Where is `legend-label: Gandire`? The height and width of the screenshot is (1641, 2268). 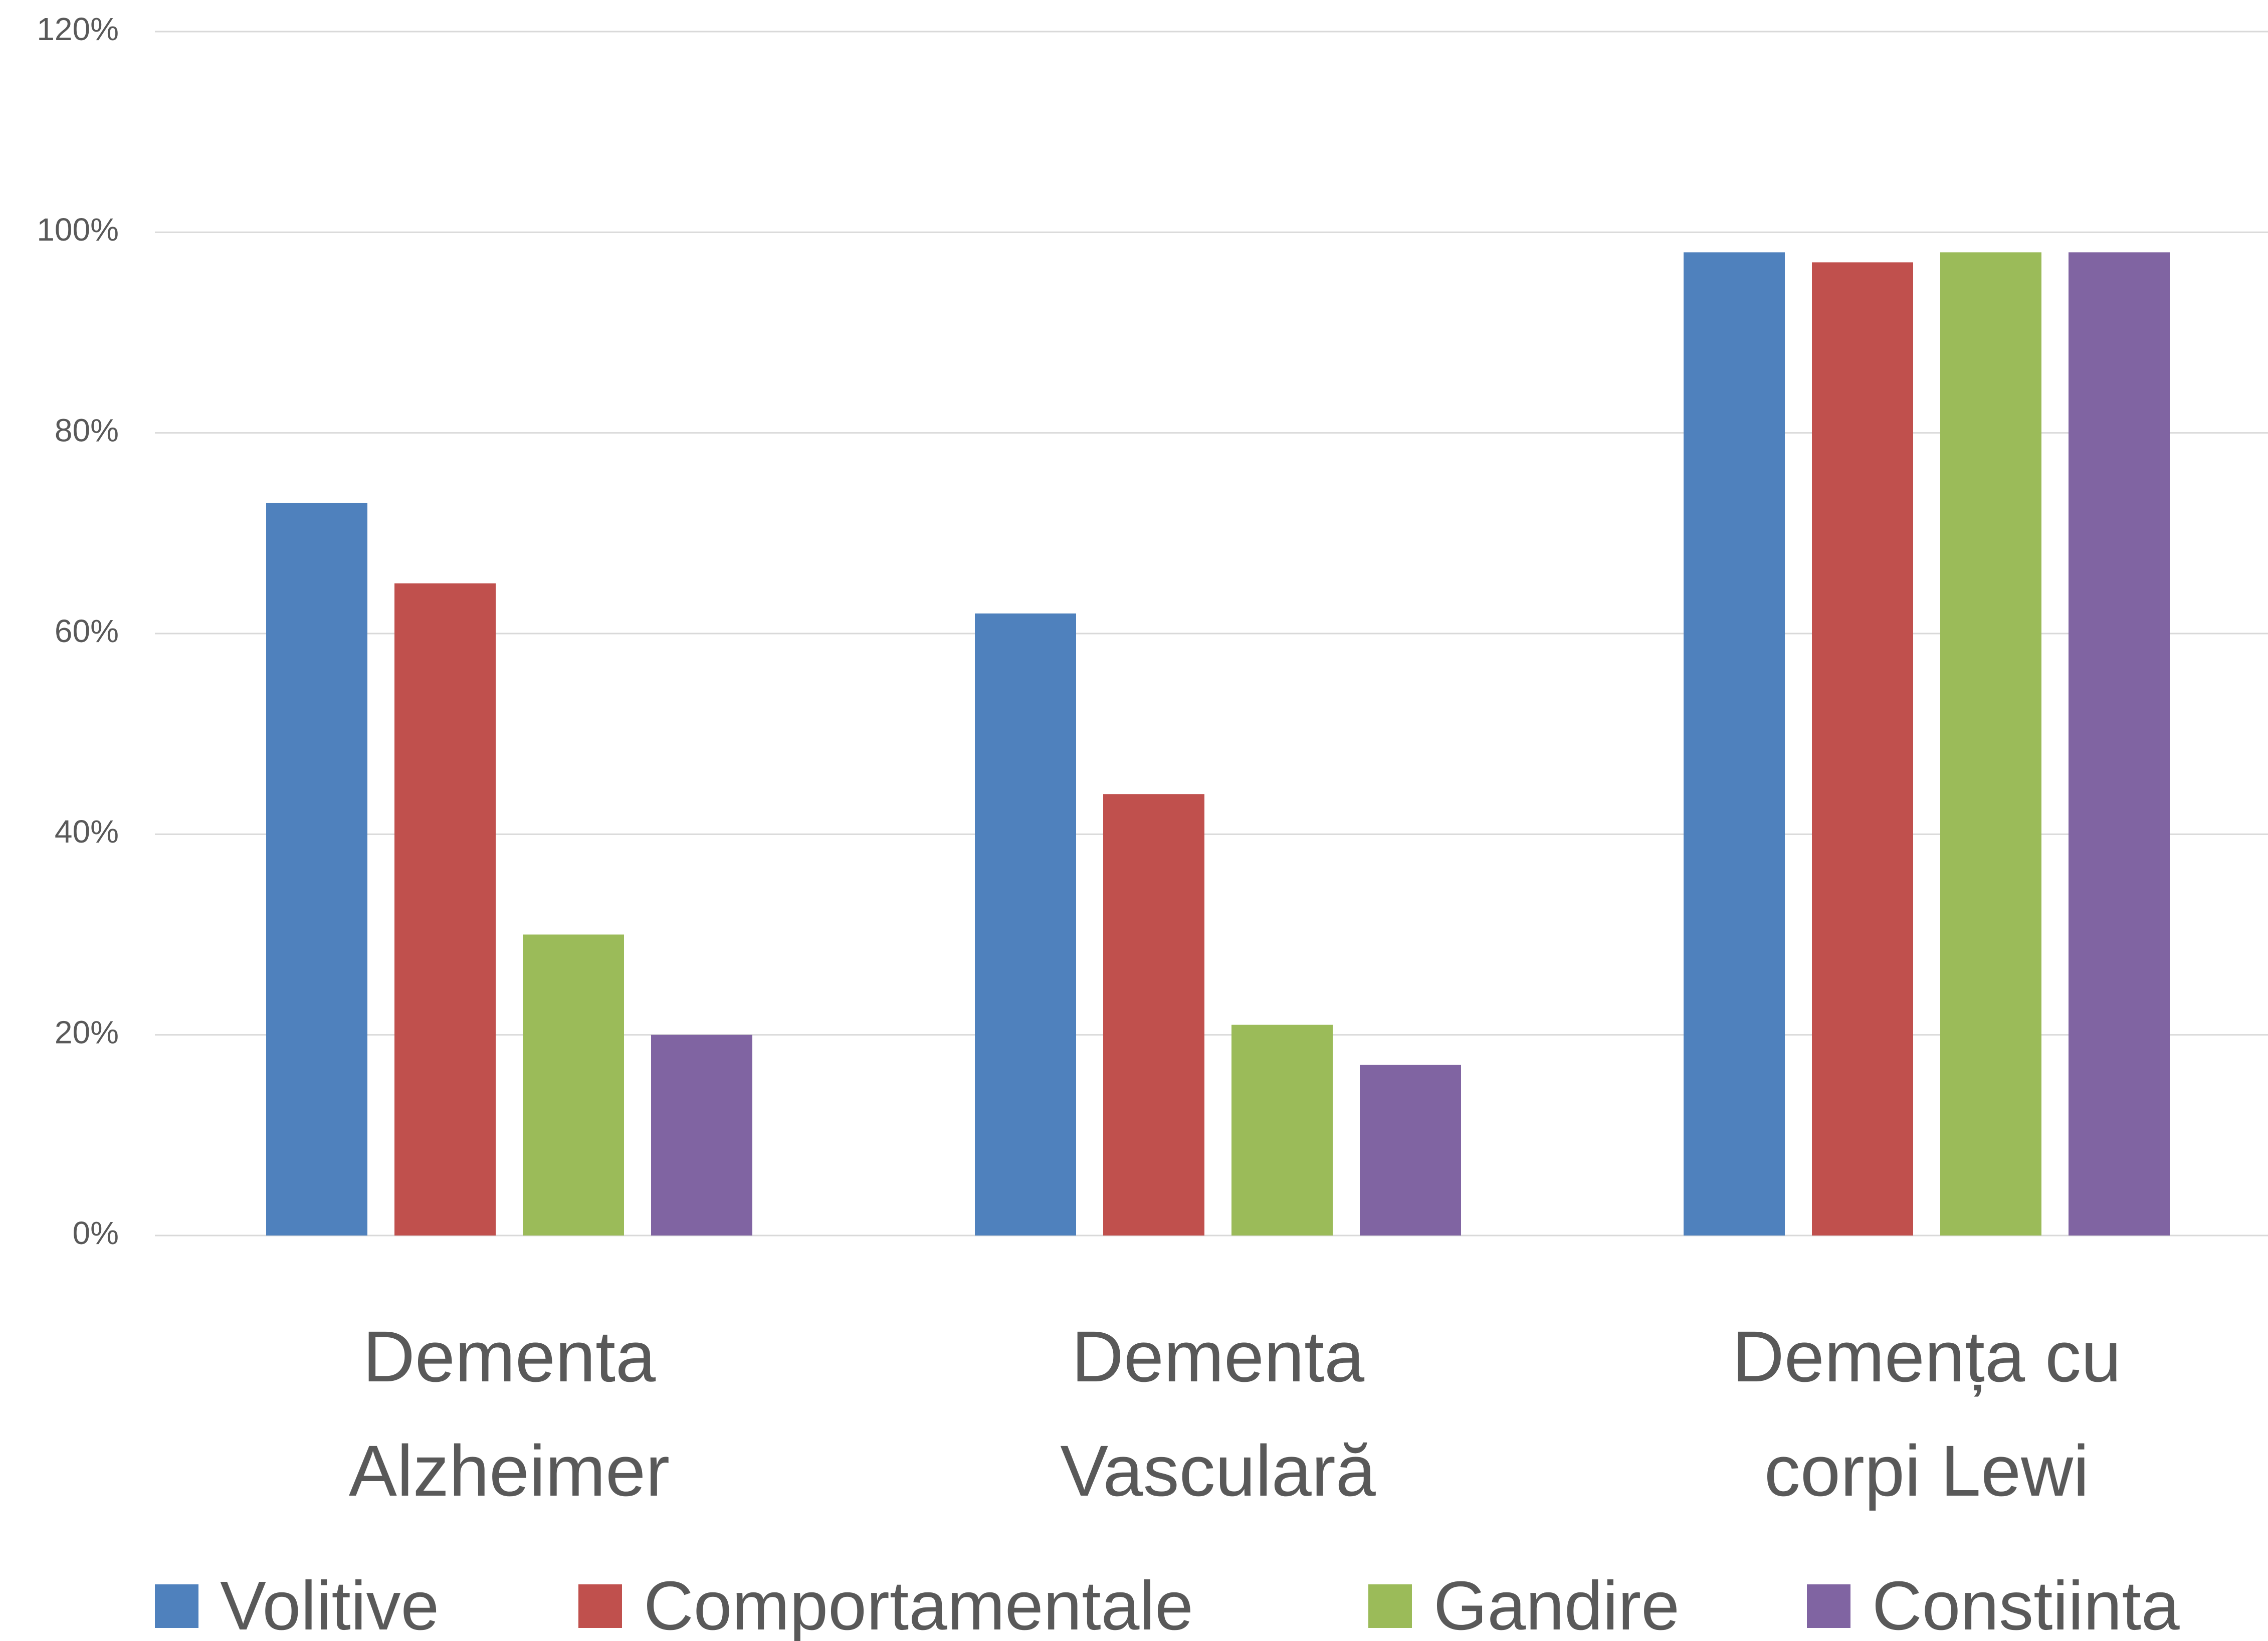 legend-label: Gandire is located at coordinates (1557, 1604).